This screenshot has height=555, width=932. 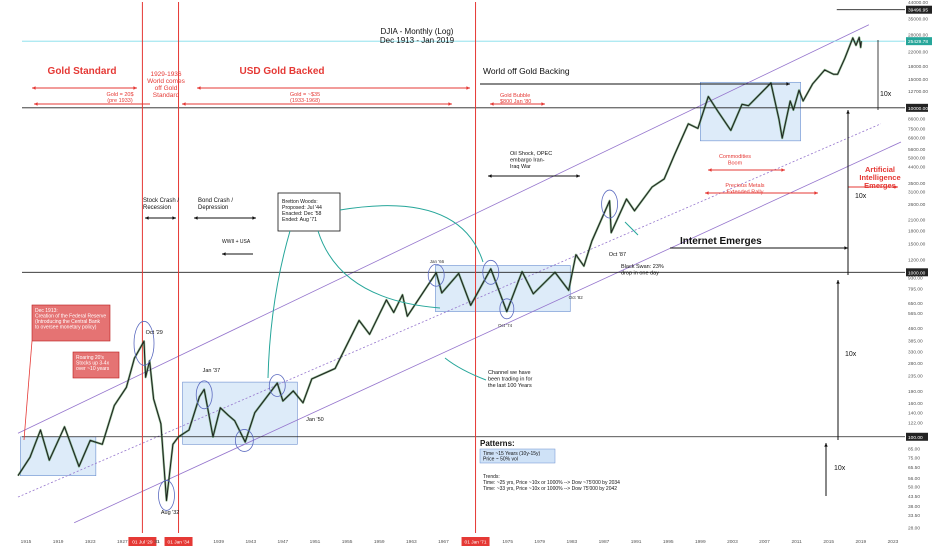 I want to click on arrow-10x-low-head, so click(x=826, y=445).